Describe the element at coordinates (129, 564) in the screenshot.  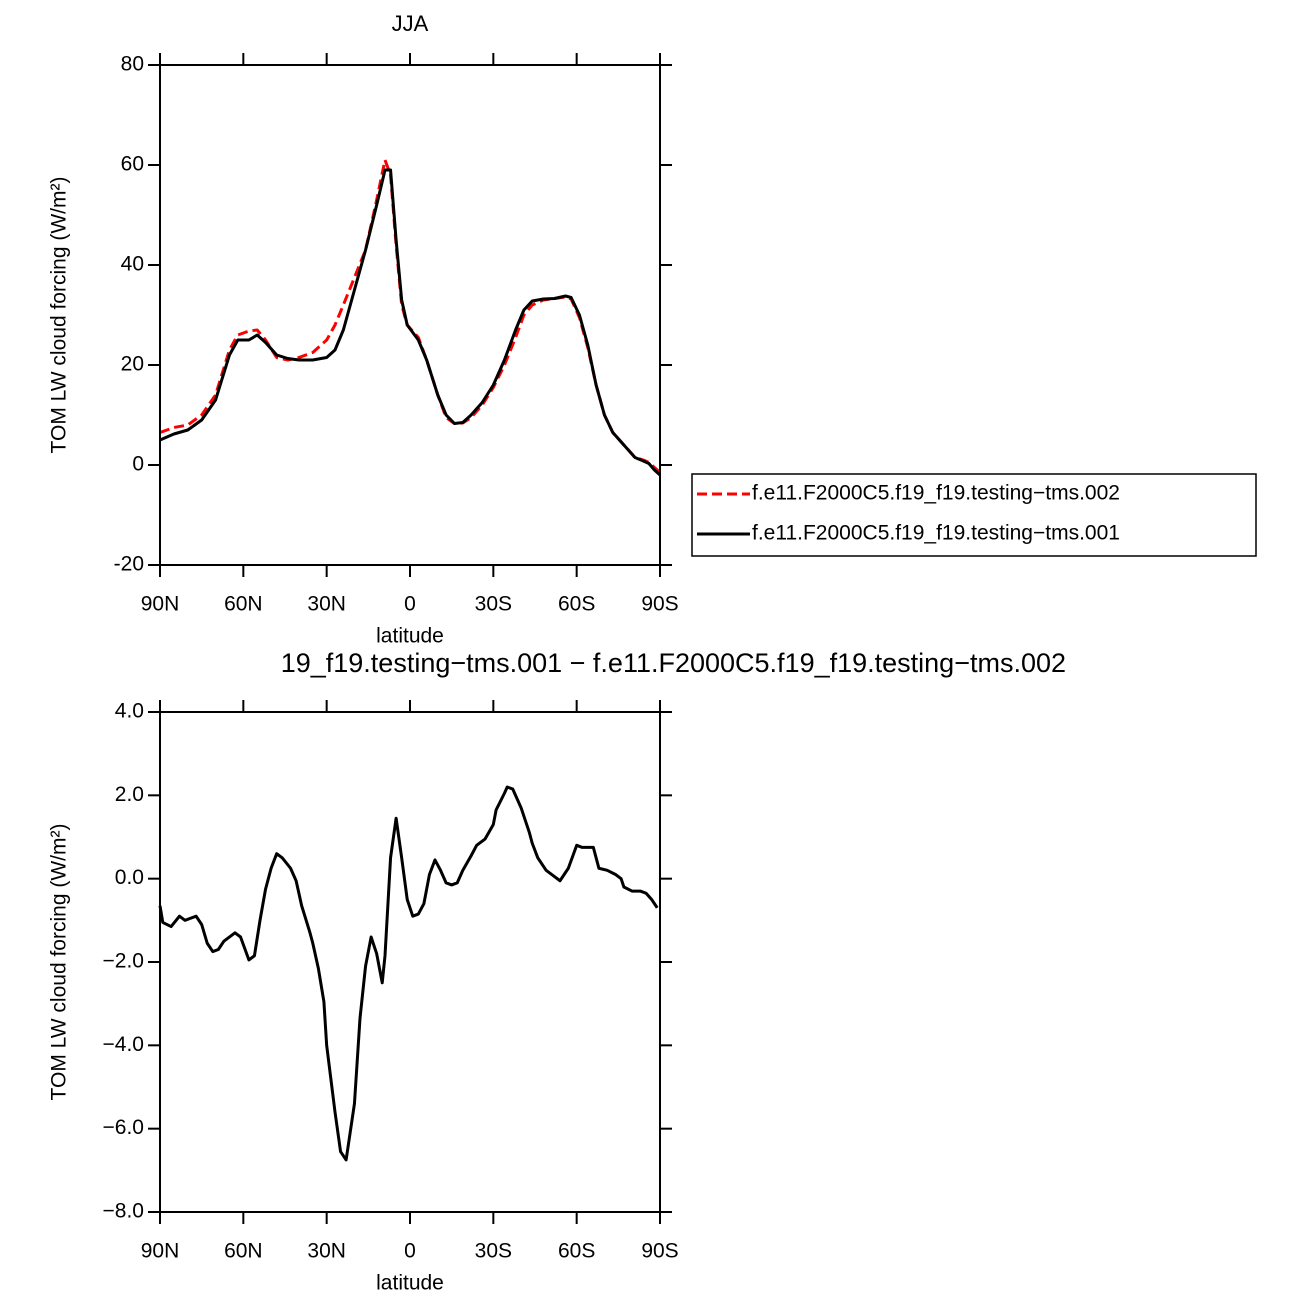
I see `y-tick-label: -20` at that location.